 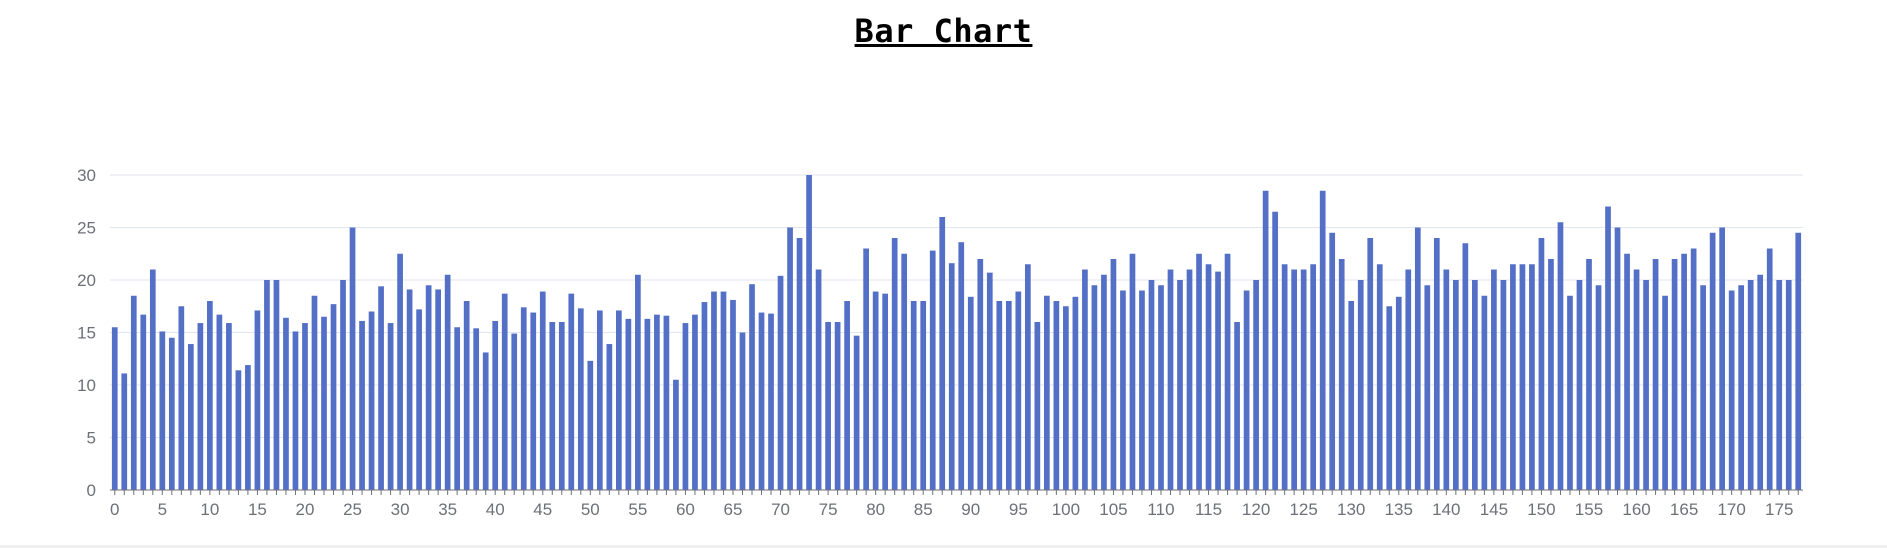 I want to click on x-tick-label: 160, so click(x=1636, y=509).